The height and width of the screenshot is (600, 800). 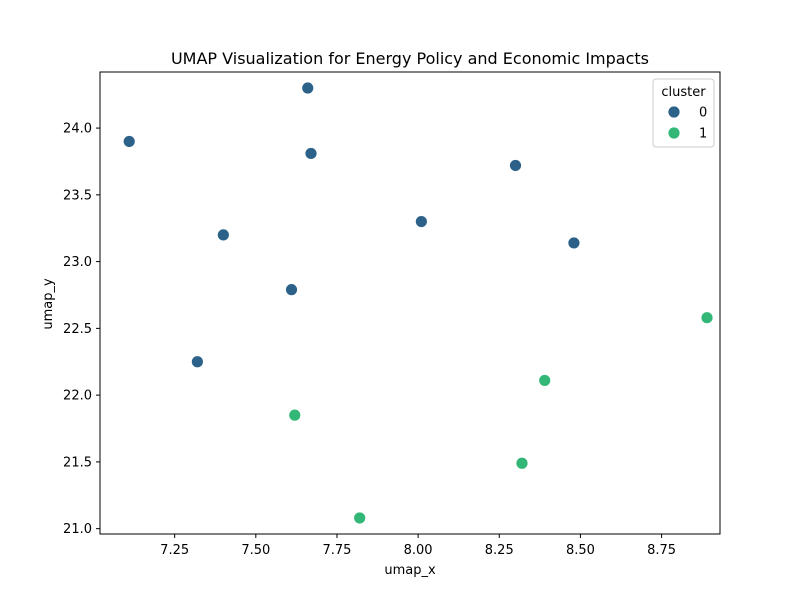 I want to click on x-tick-label: 8.25, so click(x=499, y=550).